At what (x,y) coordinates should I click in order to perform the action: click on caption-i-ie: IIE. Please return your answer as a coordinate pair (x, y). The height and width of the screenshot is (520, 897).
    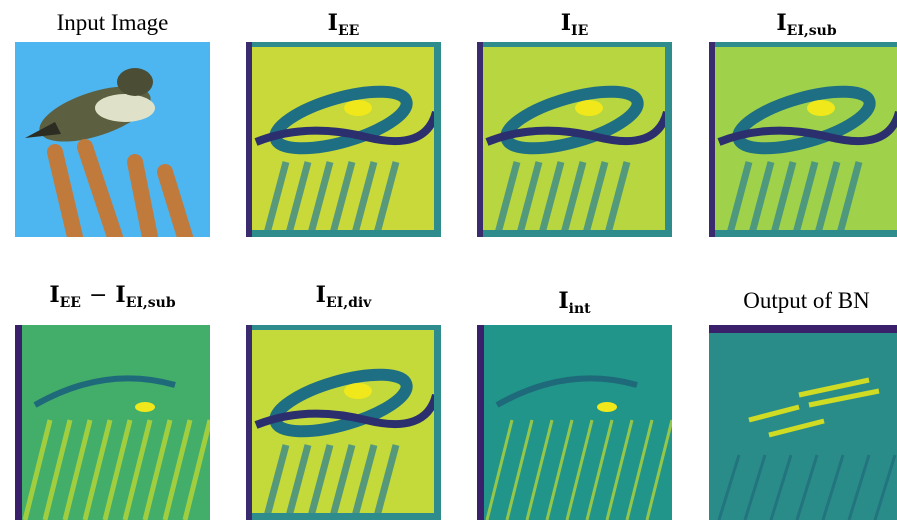
    Looking at the image, I should click on (574, 24).